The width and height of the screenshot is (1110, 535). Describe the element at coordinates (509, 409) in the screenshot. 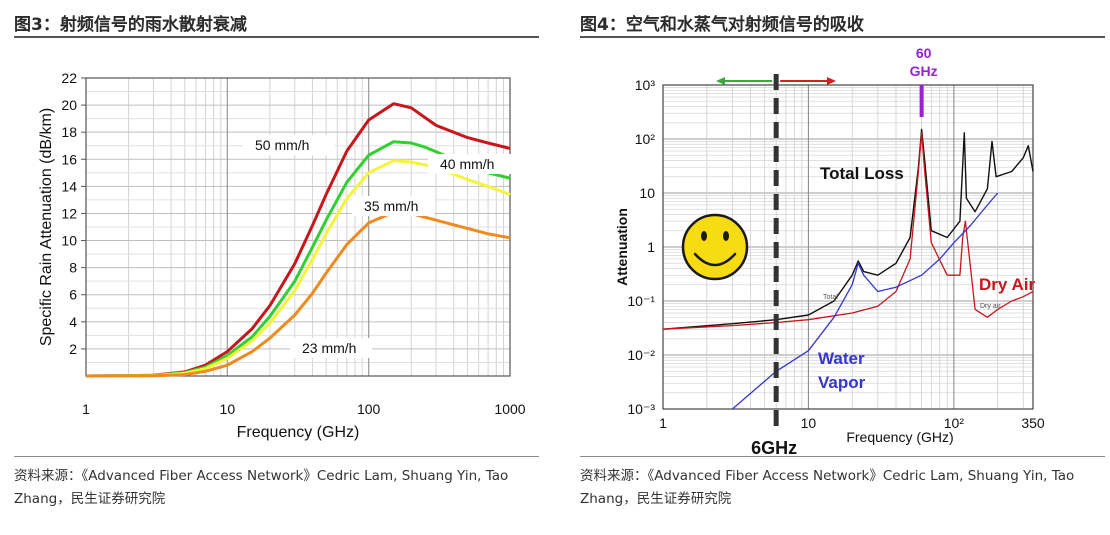

I see `x-tick-label: 1000` at that location.